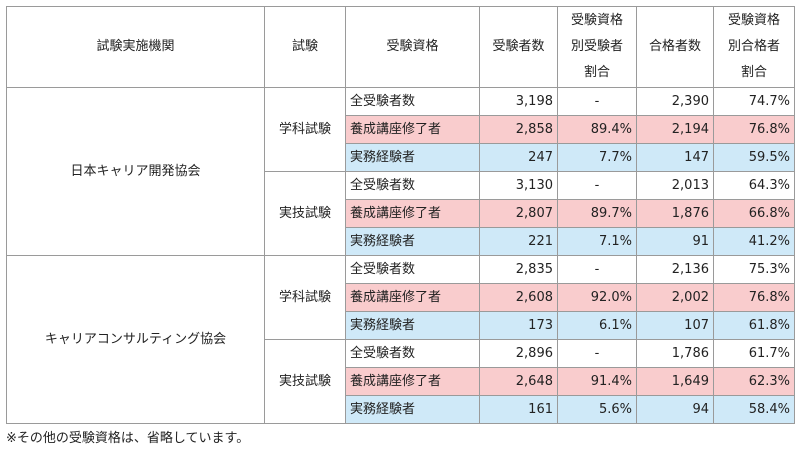 This screenshot has height=456, width=800. Describe the element at coordinates (675, 185) in the screenshot. I see `passers-cell: 2,013` at that location.